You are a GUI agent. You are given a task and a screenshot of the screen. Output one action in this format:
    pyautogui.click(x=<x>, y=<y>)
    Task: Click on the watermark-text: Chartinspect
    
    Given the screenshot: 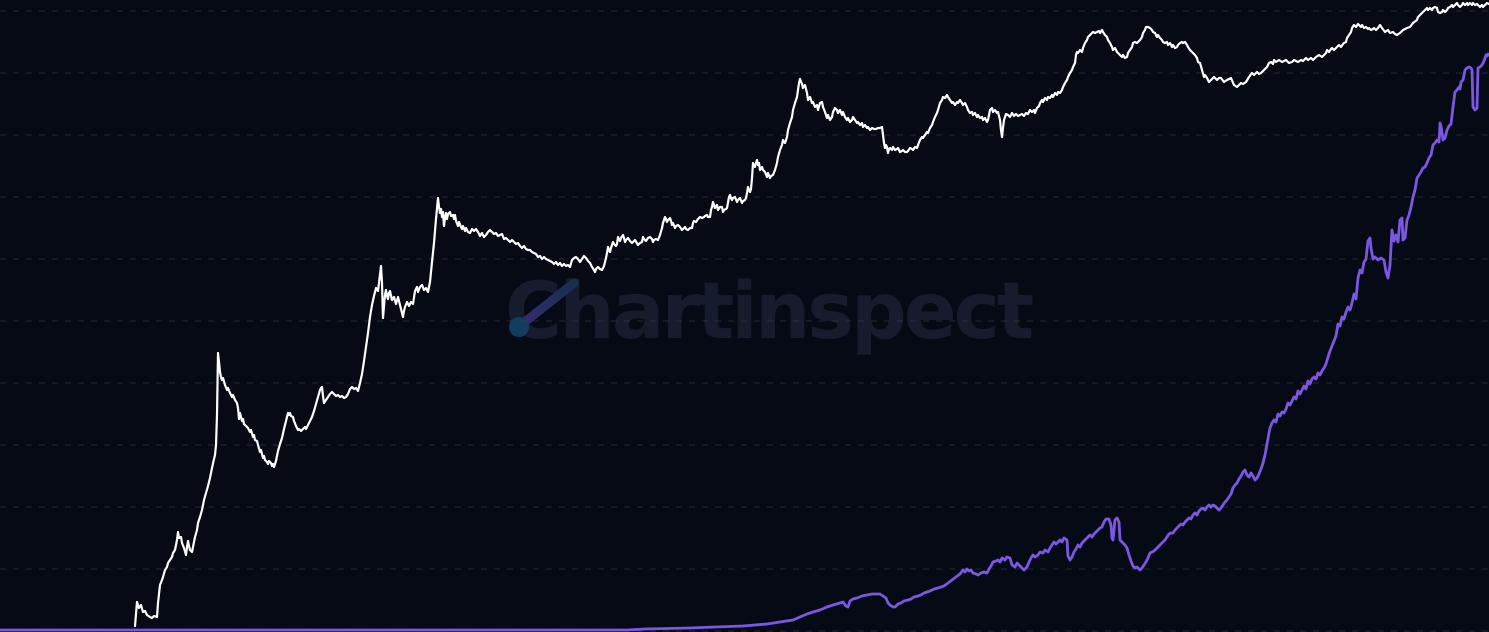 What is the action you would take?
    pyautogui.click(x=769, y=312)
    